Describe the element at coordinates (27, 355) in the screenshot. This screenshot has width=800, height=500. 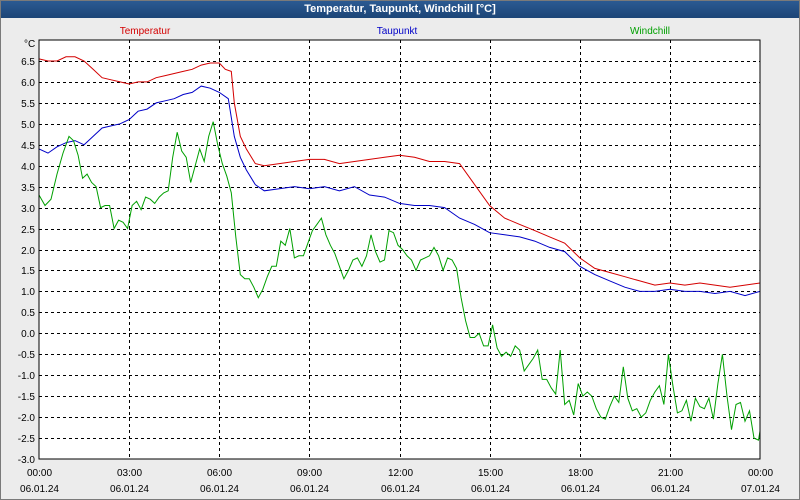
I see `y-tick-label: -0.5` at that location.